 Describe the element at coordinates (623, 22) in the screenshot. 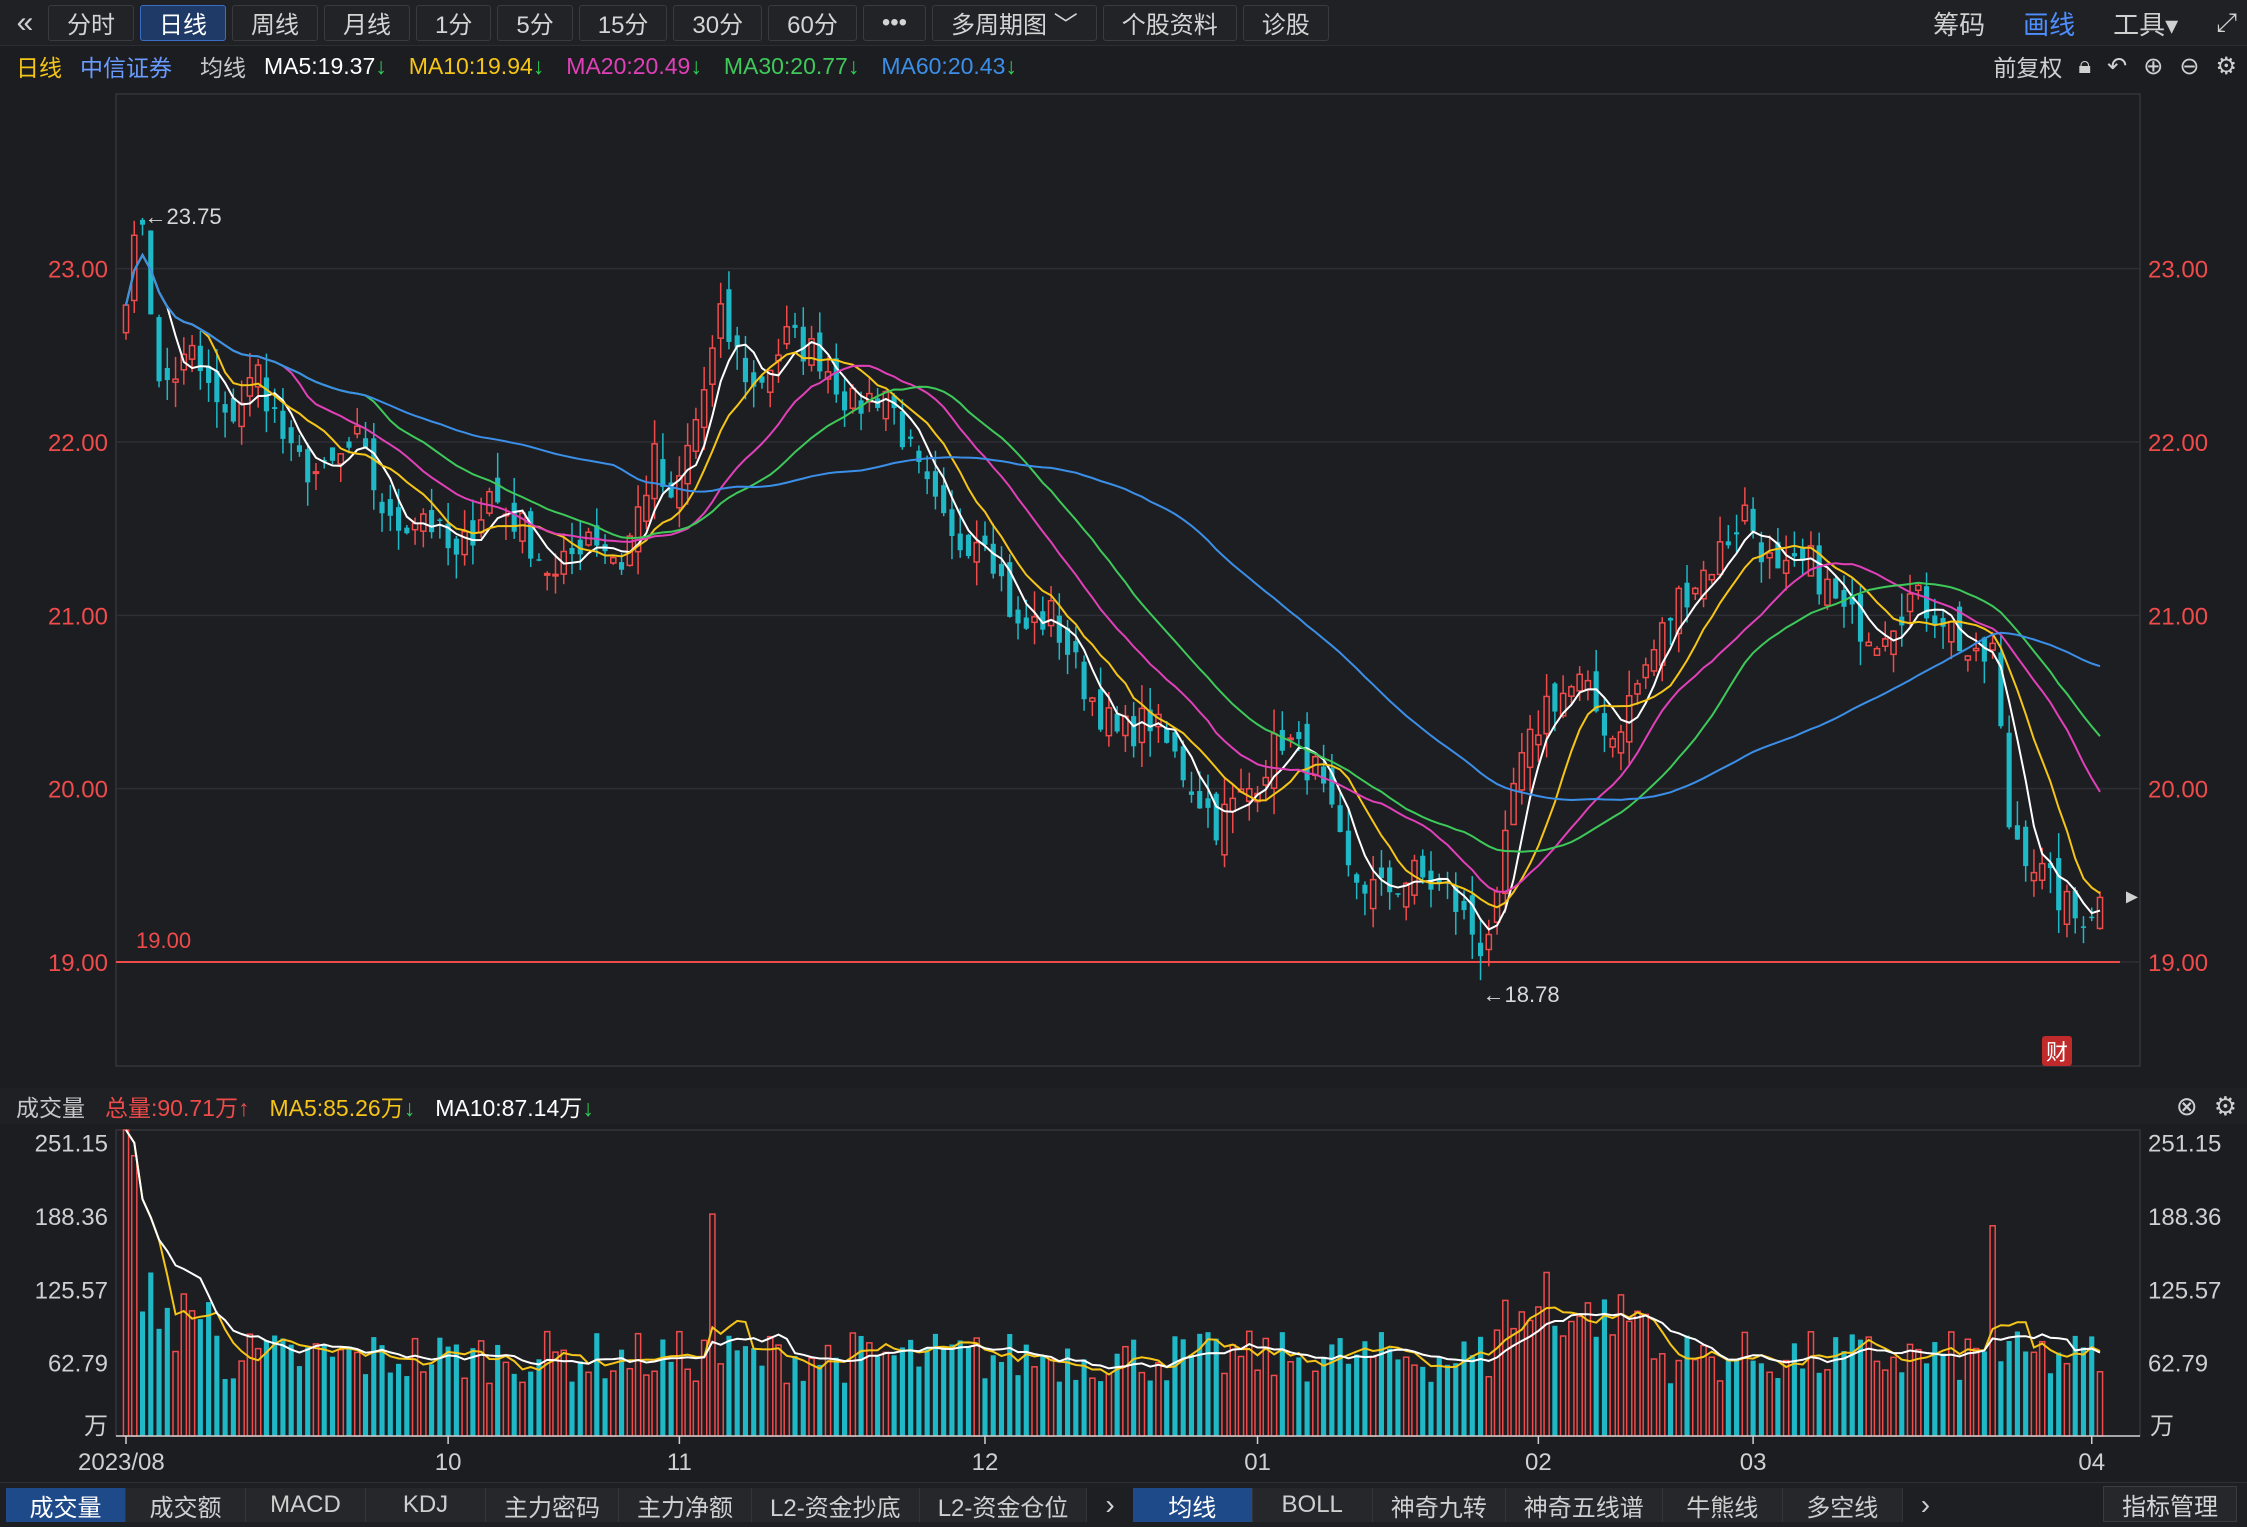

I see `period-tab-6: 15分` at that location.